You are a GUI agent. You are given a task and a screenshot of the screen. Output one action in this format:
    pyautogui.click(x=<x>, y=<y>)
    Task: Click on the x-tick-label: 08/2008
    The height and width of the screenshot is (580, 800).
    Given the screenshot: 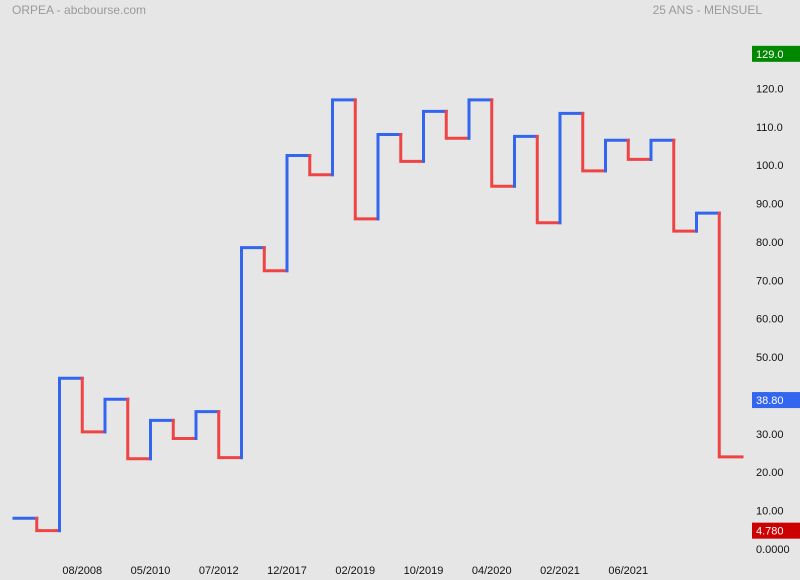 What is the action you would take?
    pyautogui.click(x=82, y=571)
    